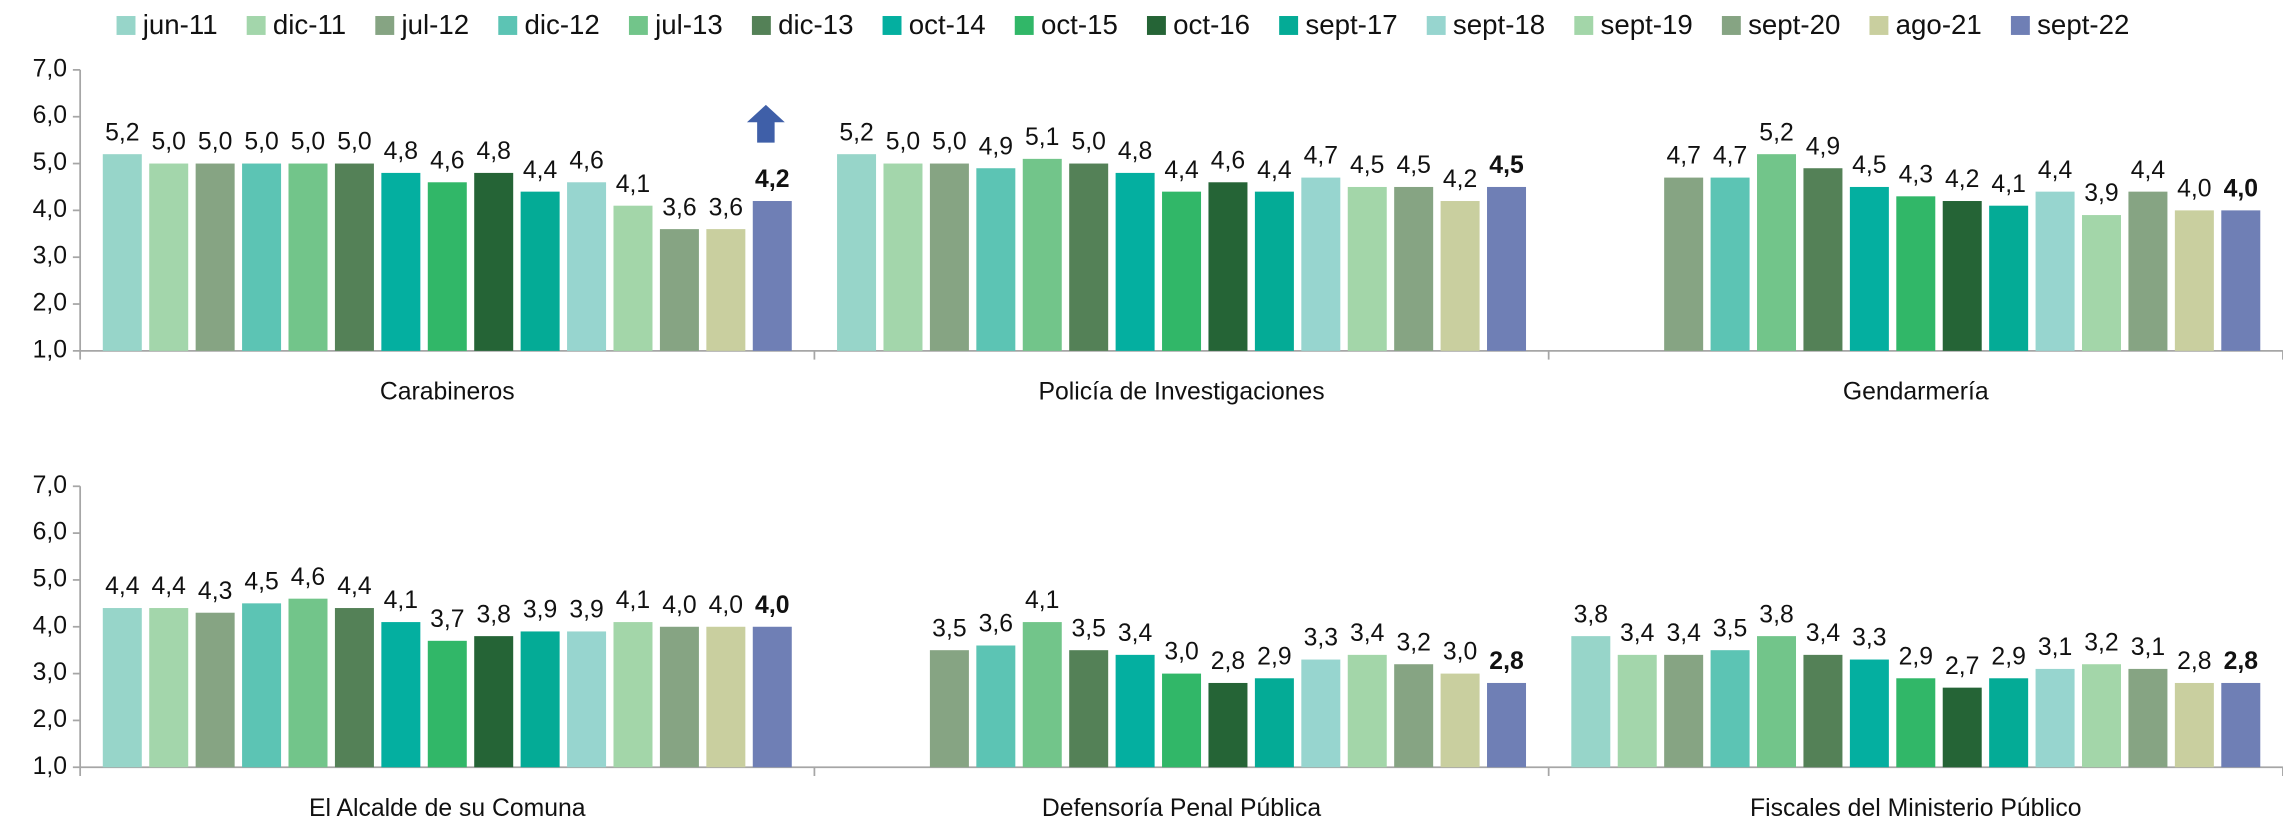 The width and height of the screenshot is (2283, 822). What do you see at coordinates (447, 392) in the screenshot?
I see `category-label: Carabineros` at bounding box center [447, 392].